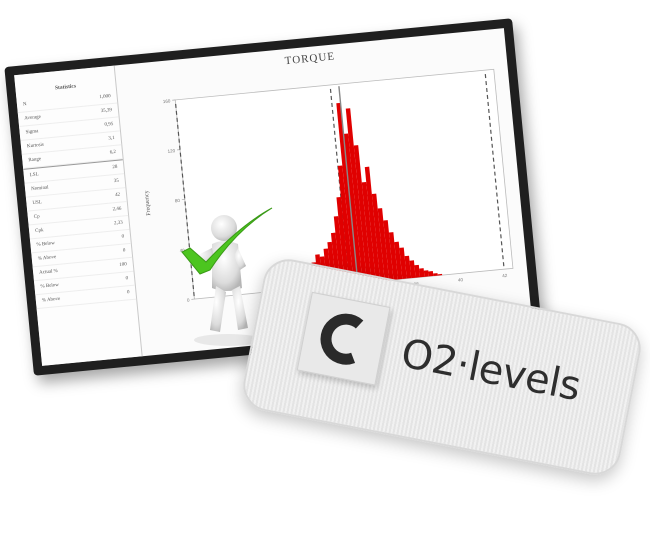 The width and height of the screenshot is (650, 541). I want to click on statistics-value: 35,39, so click(106, 111).